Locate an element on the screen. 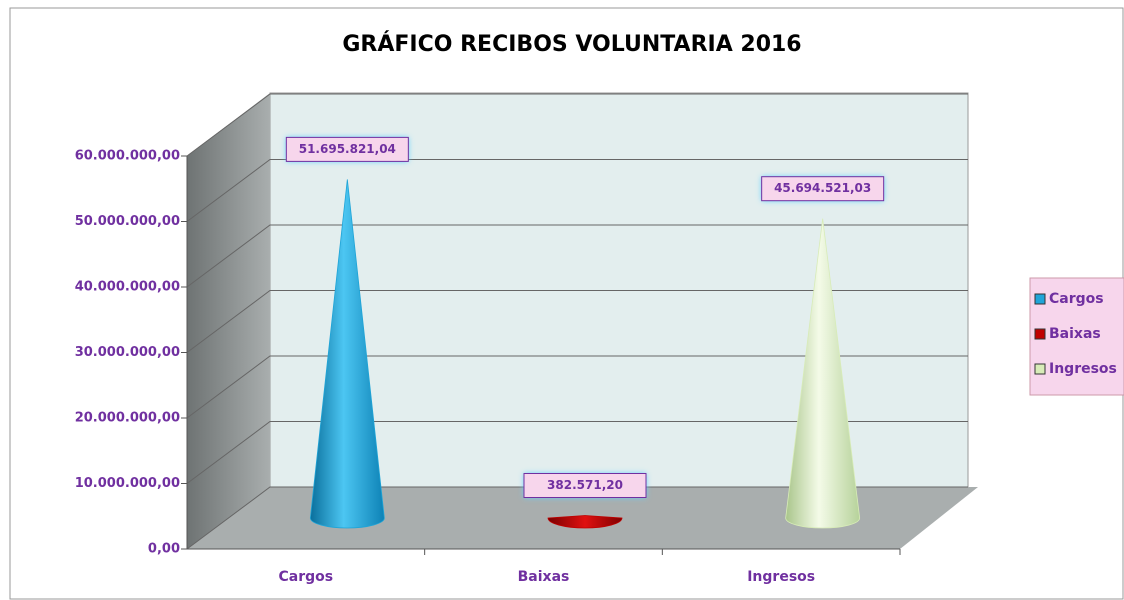 Image resolution: width=1124 pixels, height=600 pixels. y-tick-label: 10.000.000,00 is located at coordinates (127, 483).